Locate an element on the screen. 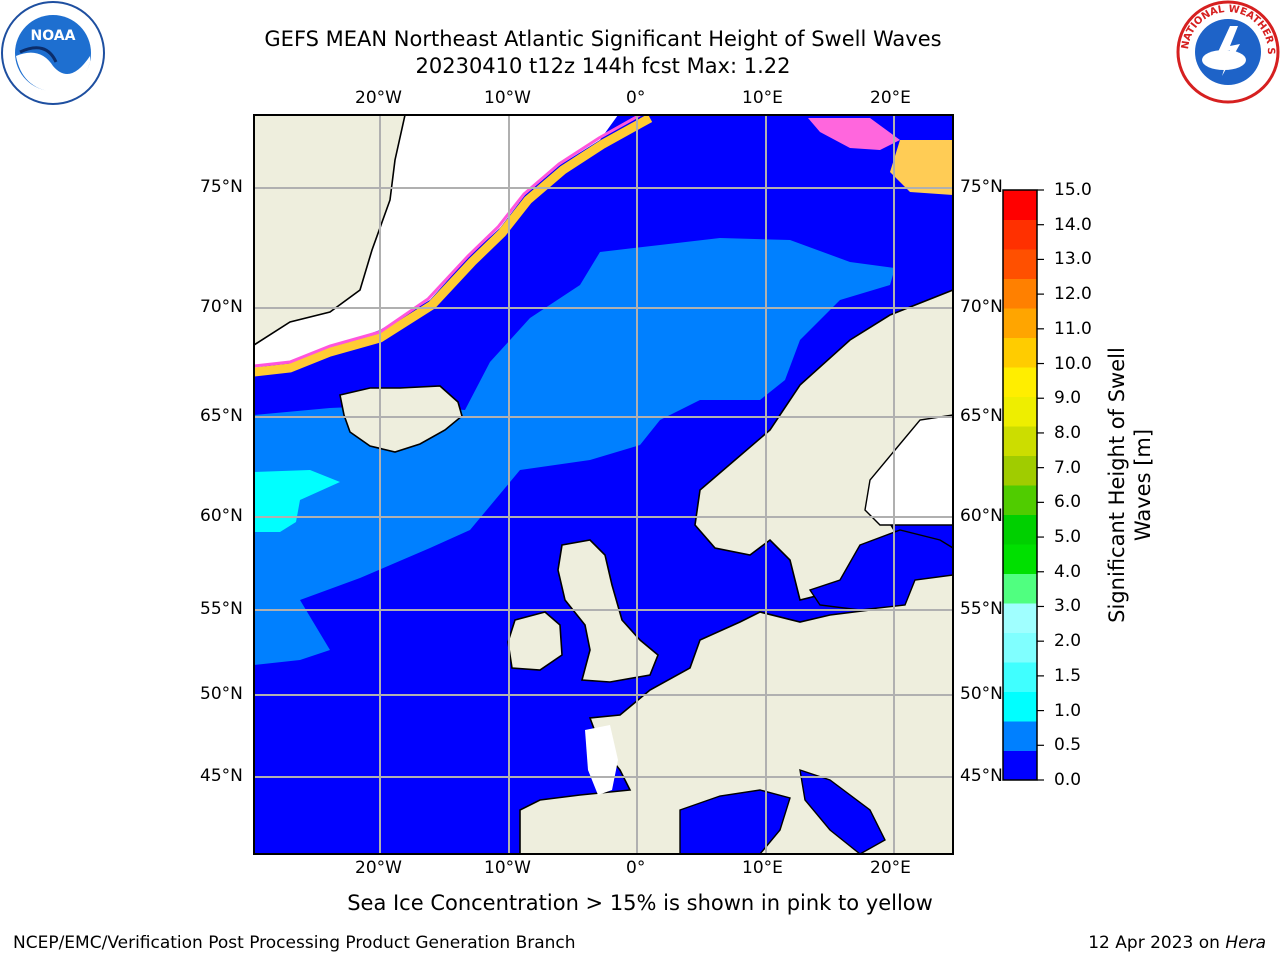 Image resolution: width=1280 pixels, height=960 pixels. lat-label-left: 45°N is located at coordinates (221, 776).